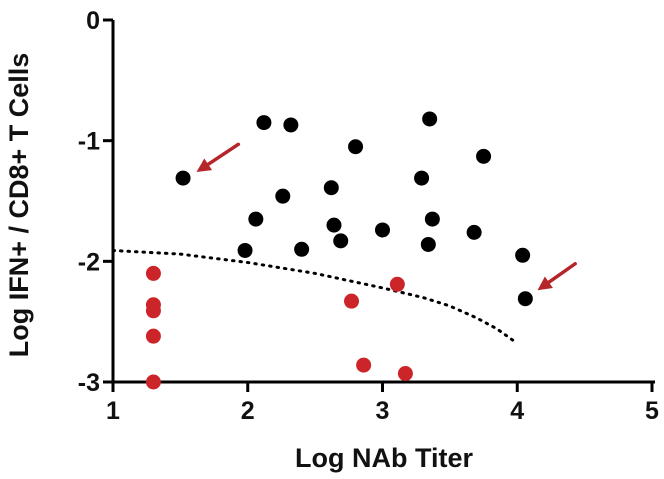  I want to click on x-tick-label: 5, so click(652, 411).